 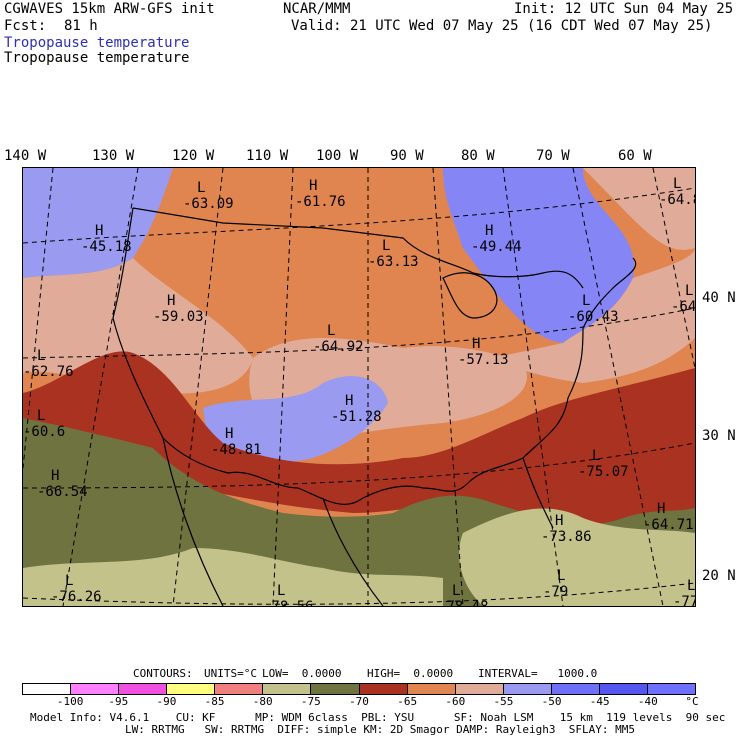 What do you see at coordinates (483, 352) in the screenshot?
I see `high-center: H -57.13` at bounding box center [483, 352].